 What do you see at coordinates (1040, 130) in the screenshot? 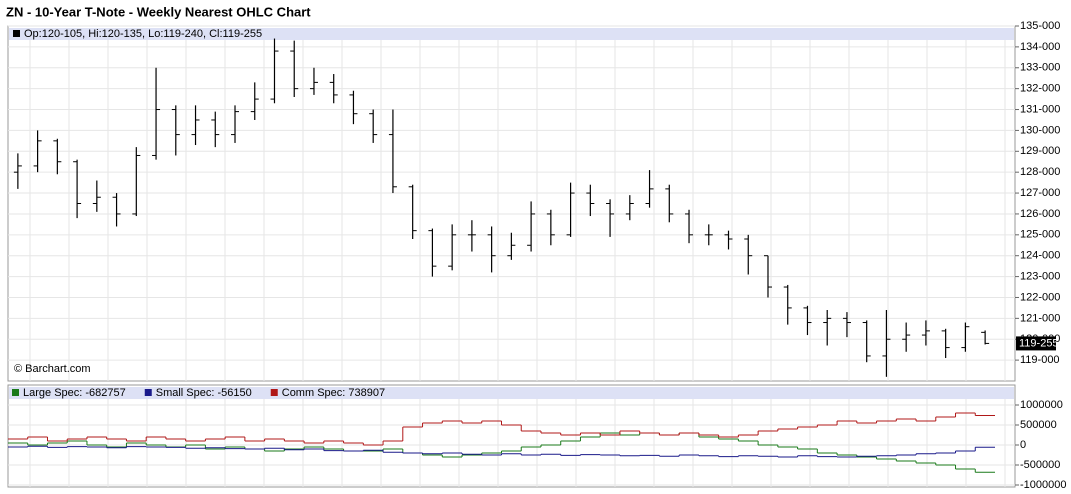
I see `y-tick-label: 130-000` at bounding box center [1040, 130].